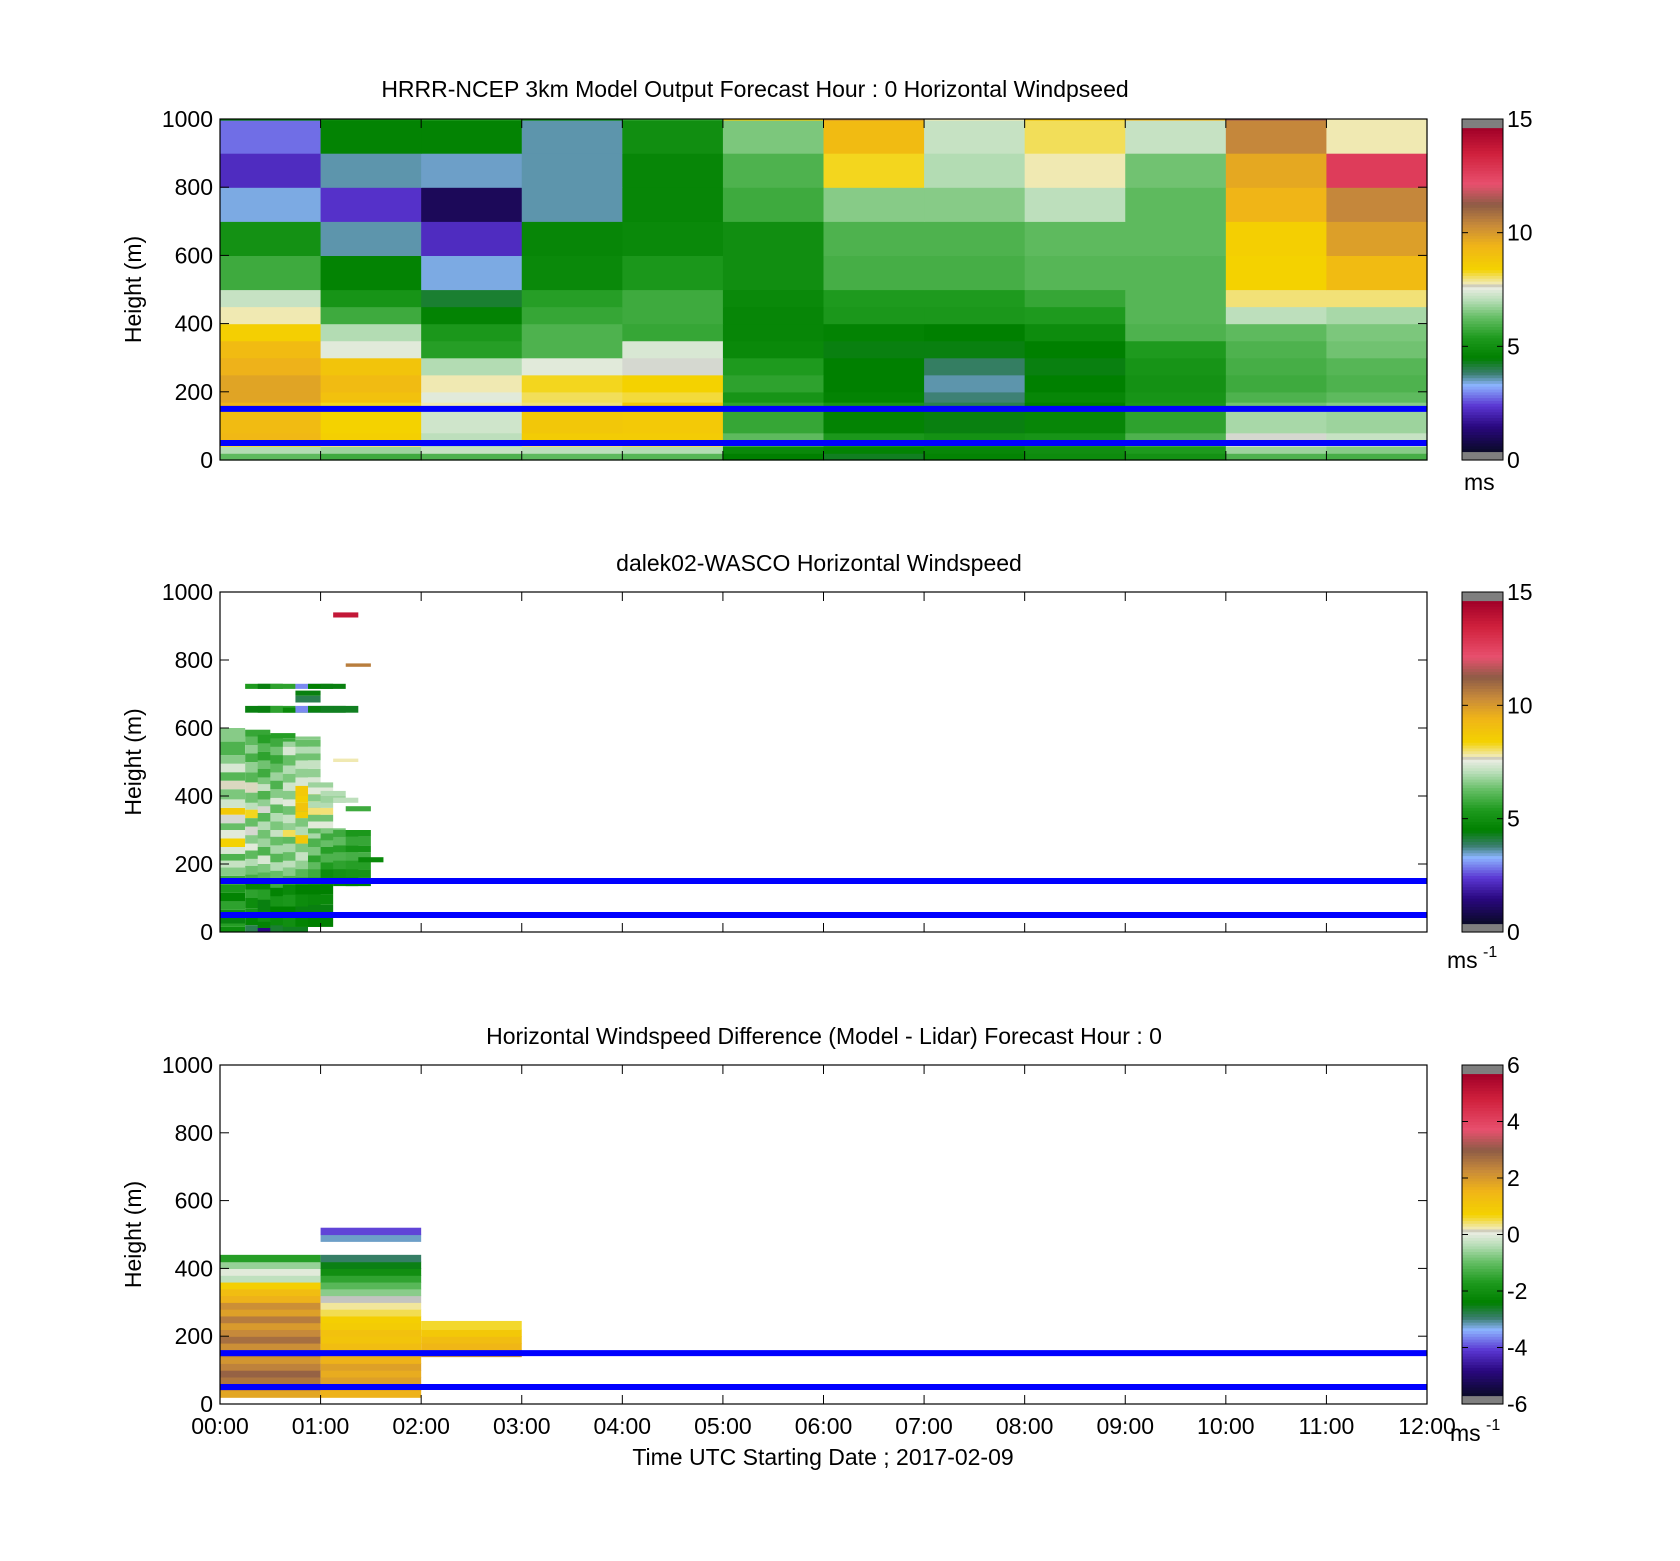 This screenshot has height=1561, width=1680. Describe the element at coordinates (194, 1268) in the screenshot. I see `y-tick-label: 400` at that location.